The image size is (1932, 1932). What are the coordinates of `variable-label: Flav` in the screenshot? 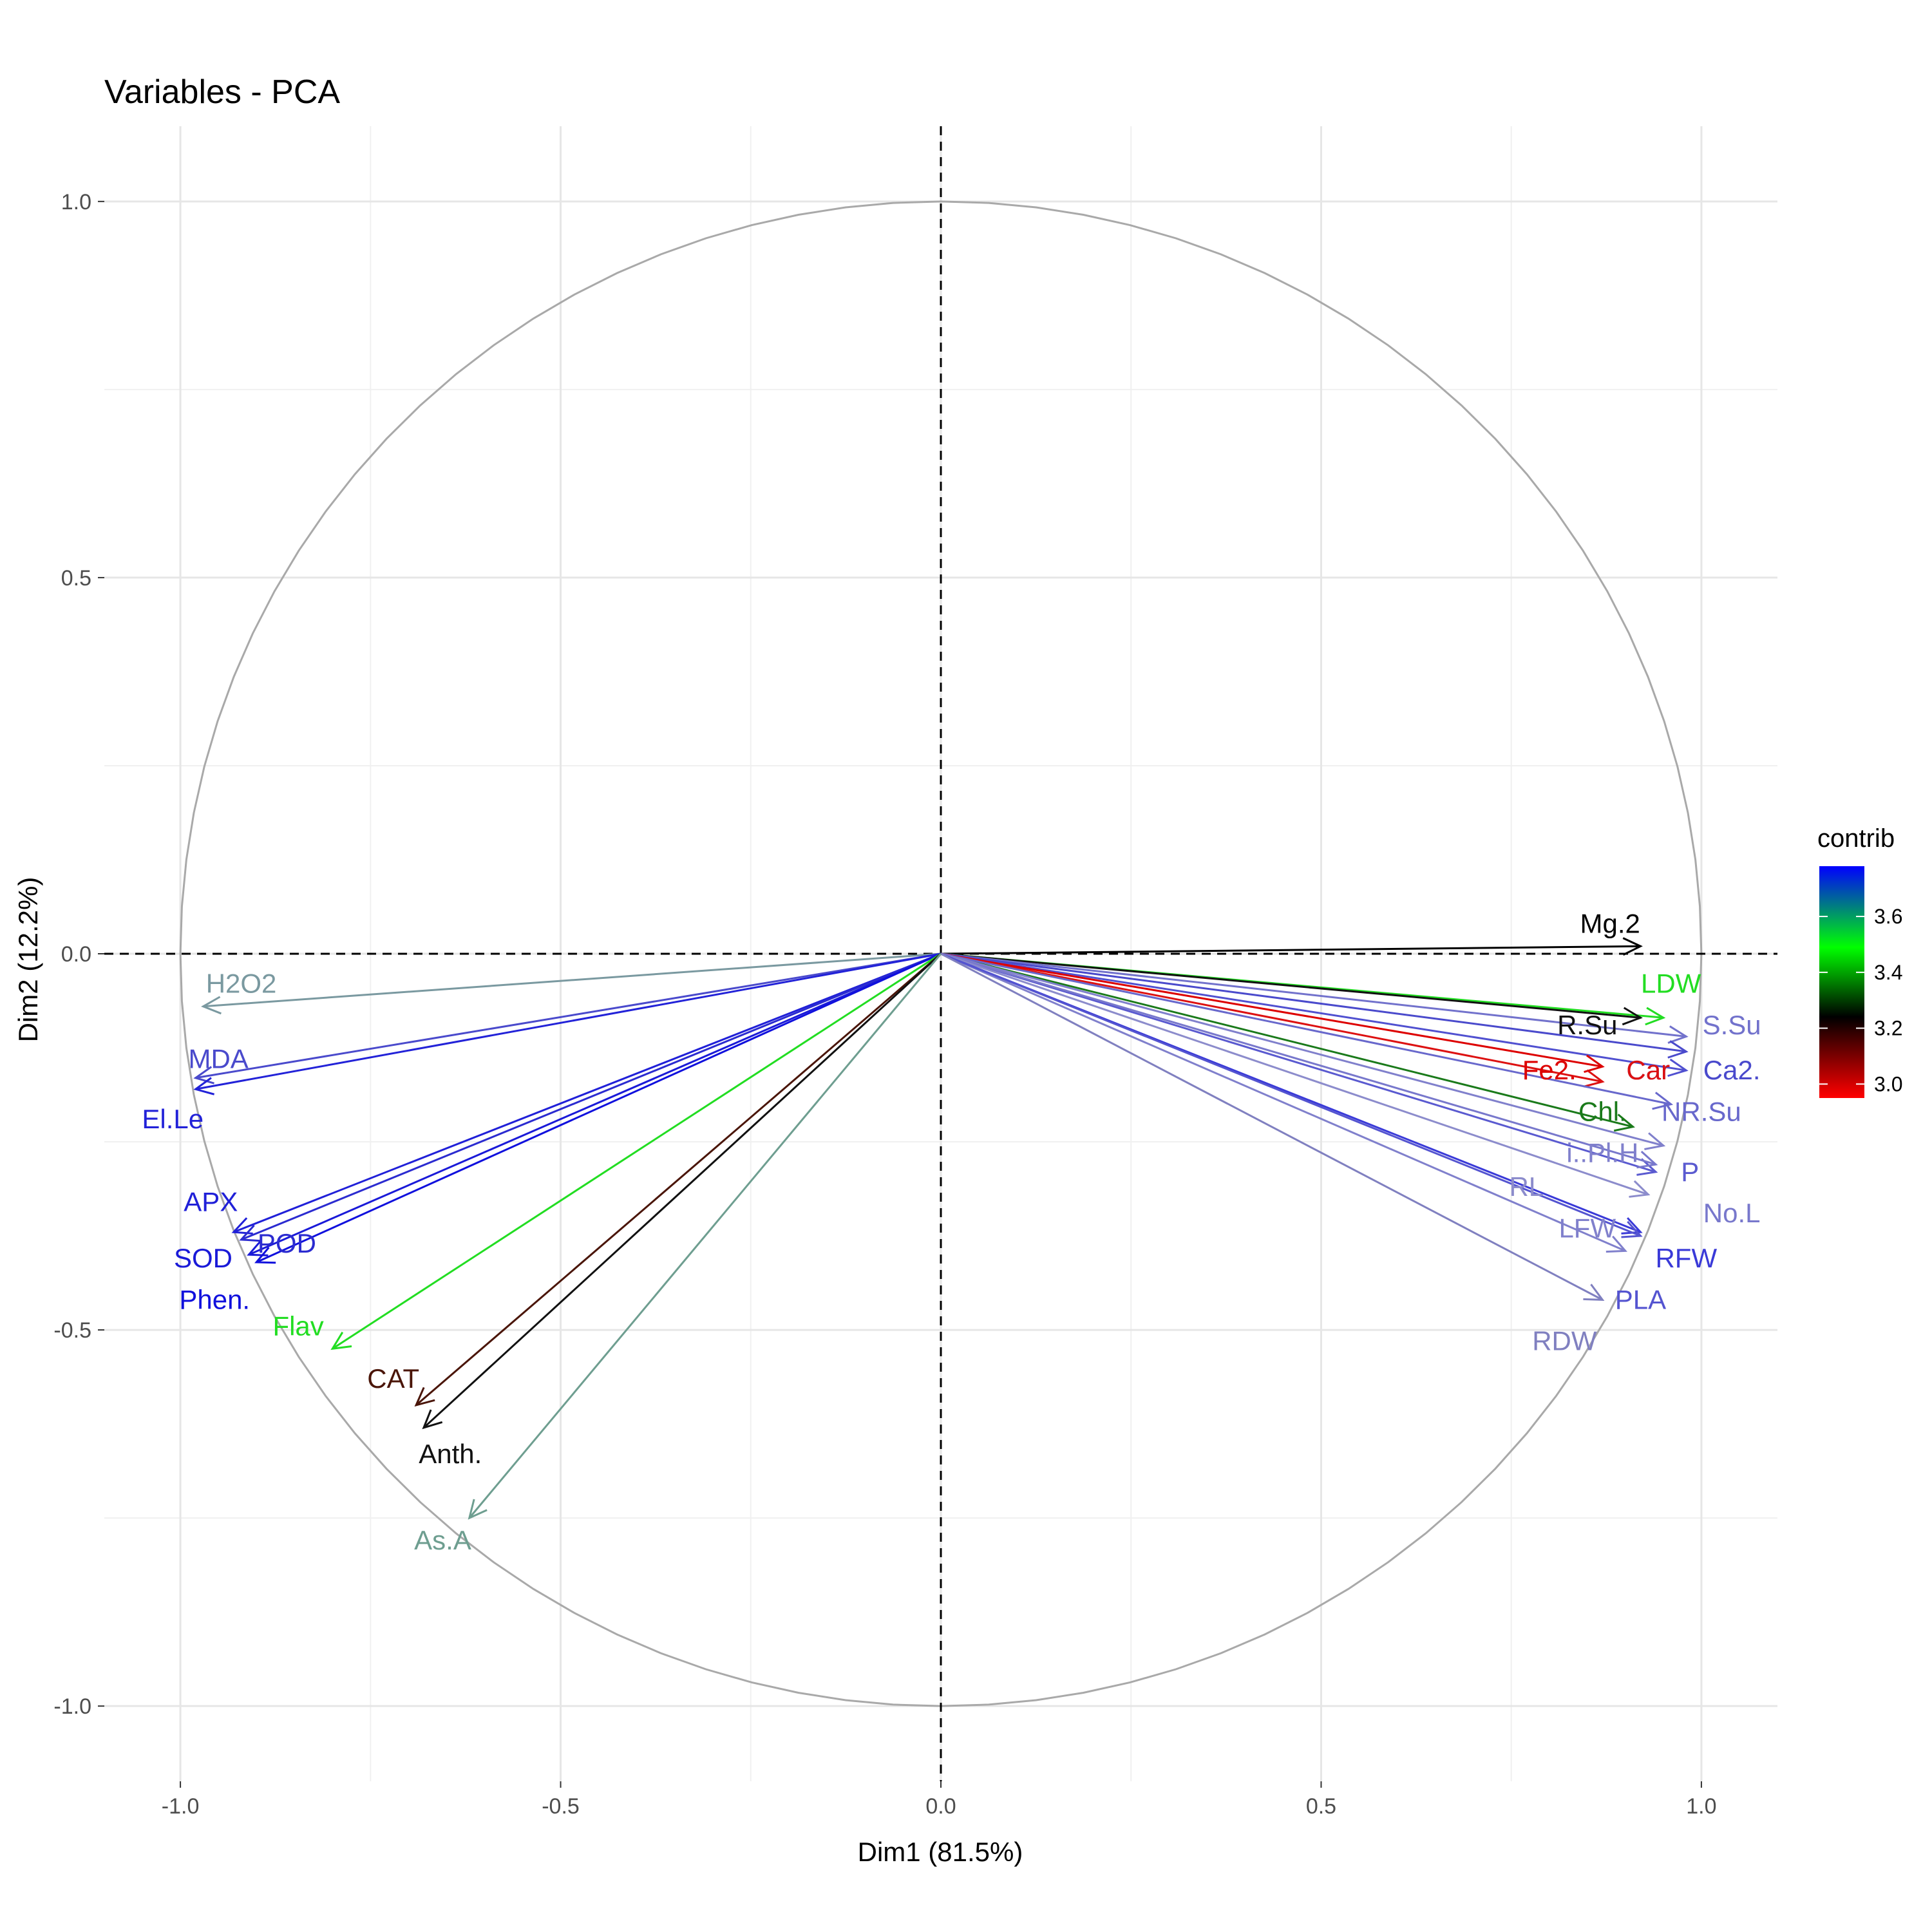 It's located at (297, 1326).